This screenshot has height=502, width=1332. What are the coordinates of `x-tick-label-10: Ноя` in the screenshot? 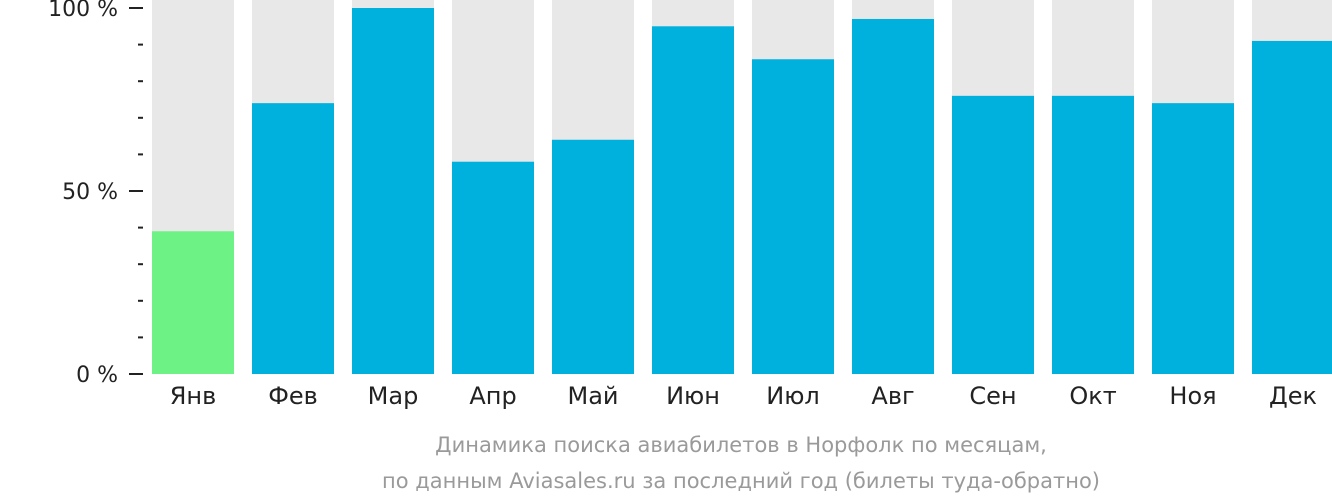 It's located at (1192, 396).